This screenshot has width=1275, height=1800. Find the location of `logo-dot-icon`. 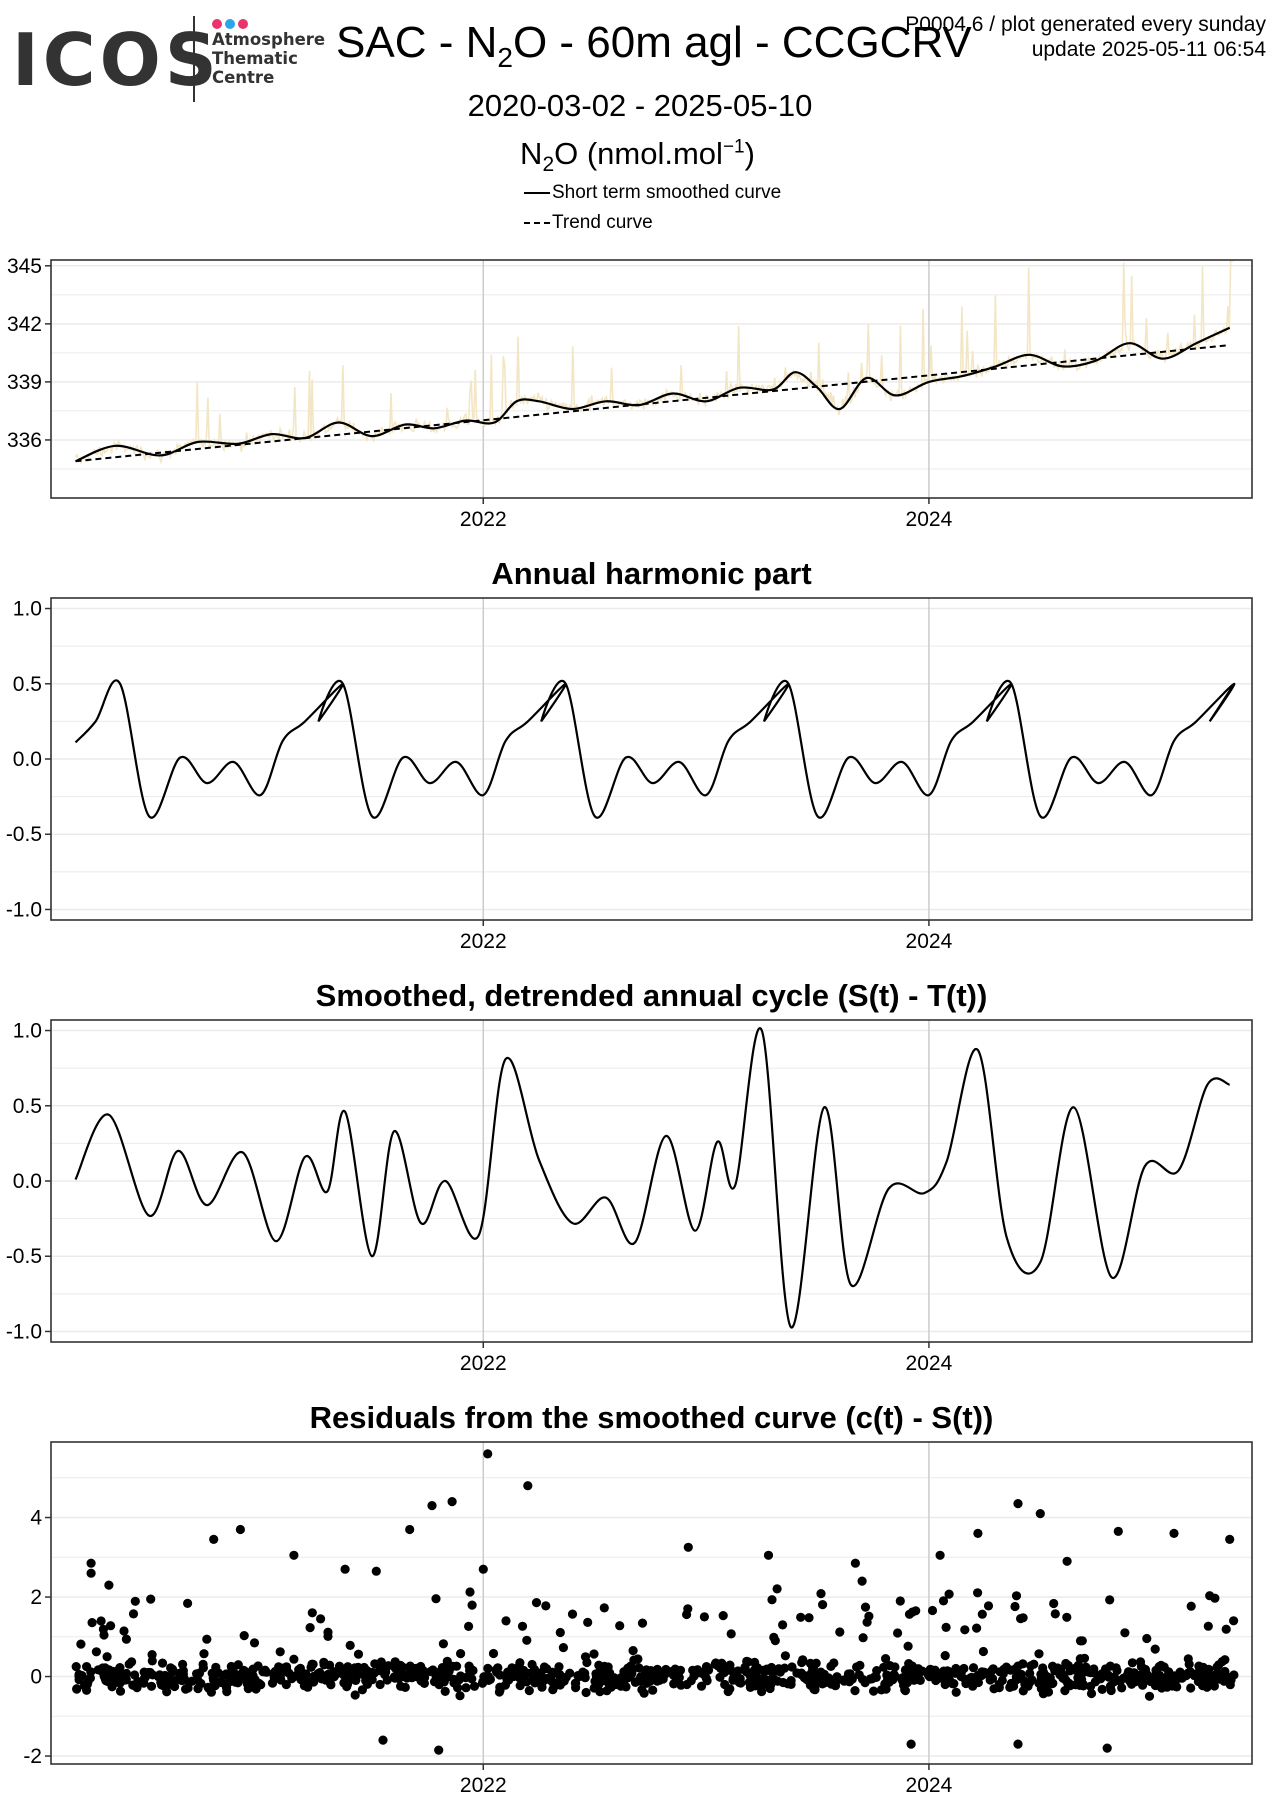

logo-dot-icon is located at coordinates (243, 24).